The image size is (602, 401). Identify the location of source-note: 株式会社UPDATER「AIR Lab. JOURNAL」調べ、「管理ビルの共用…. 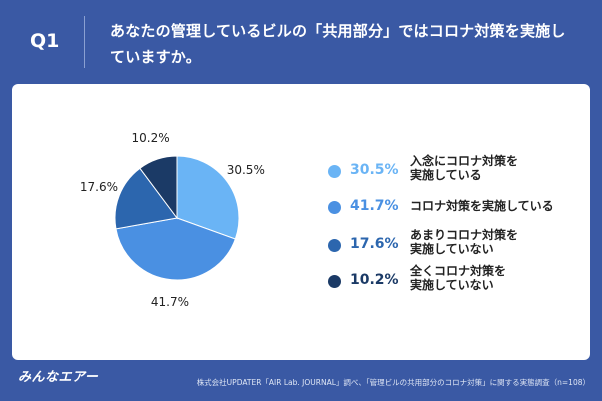
(393, 382).